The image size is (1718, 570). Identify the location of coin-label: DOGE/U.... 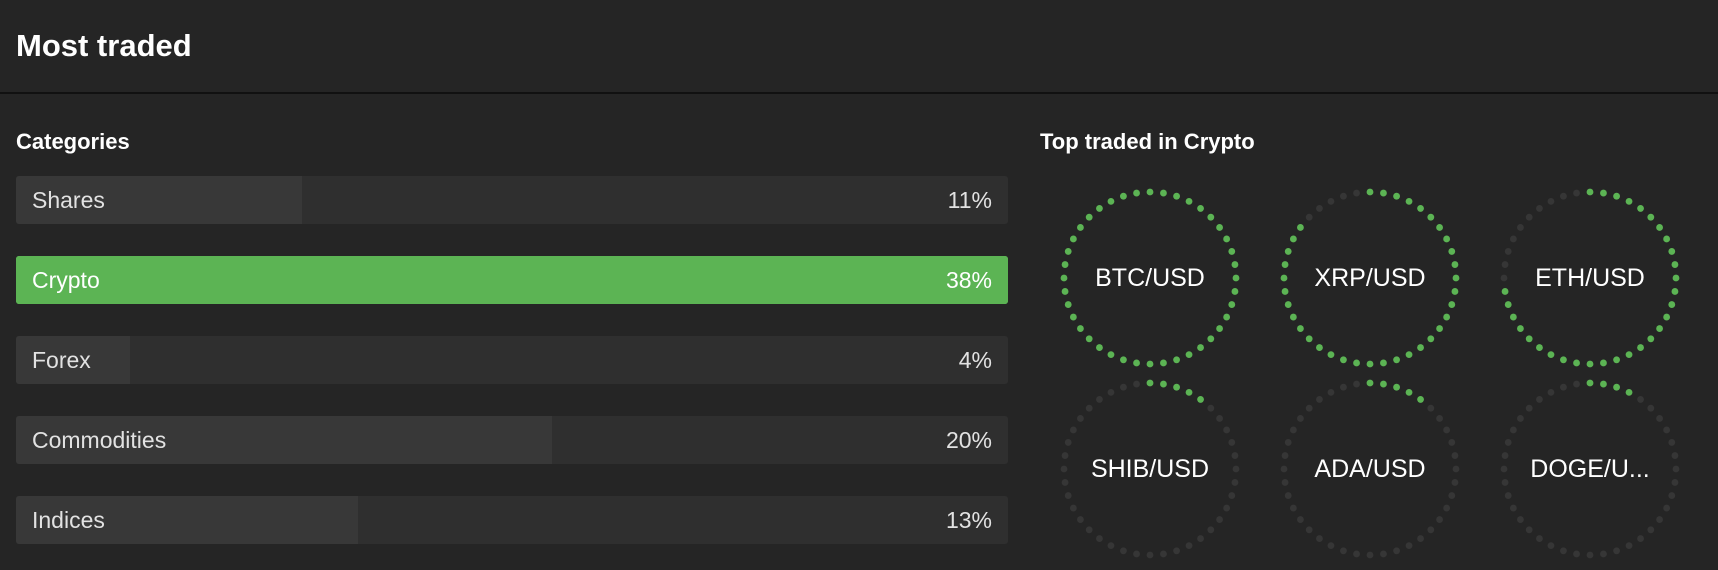
(1590, 469).